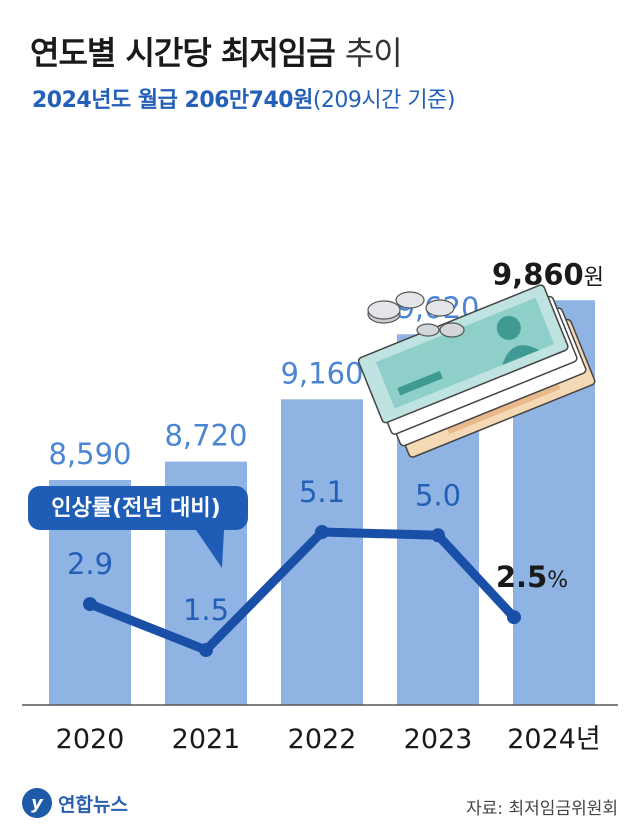 The width and height of the screenshot is (640, 839). I want to click on series-badge: 인상률(전년 대비), so click(138, 527).